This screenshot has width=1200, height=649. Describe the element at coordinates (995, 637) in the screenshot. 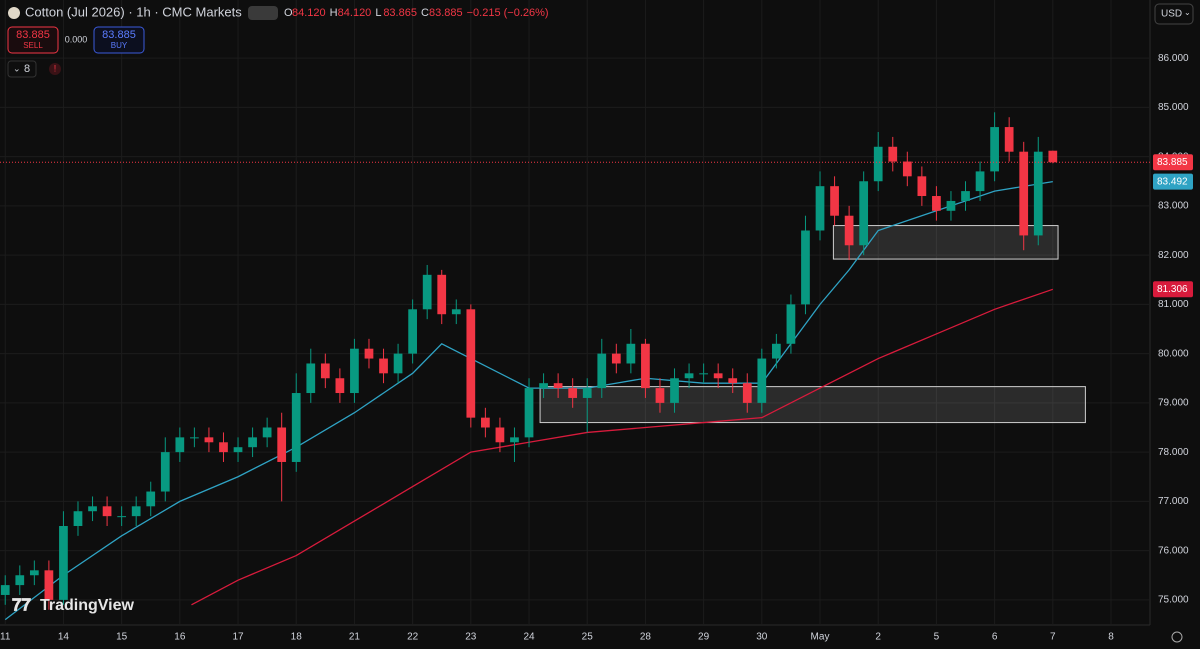

I see `x-tick-label: 6` at that location.